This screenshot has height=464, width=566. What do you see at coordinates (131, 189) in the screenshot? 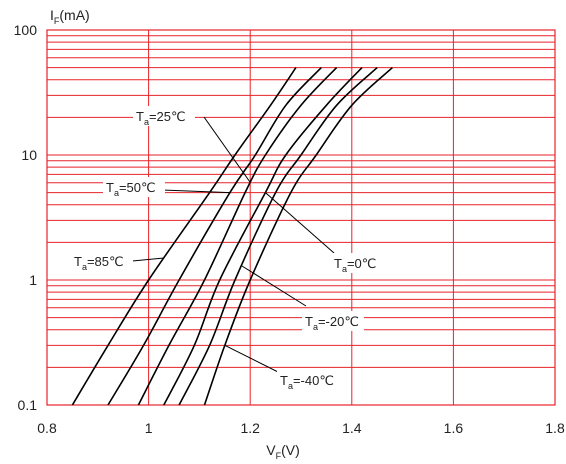
I see `curve-label: Ta=50℃` at bounding box center [131, 189].